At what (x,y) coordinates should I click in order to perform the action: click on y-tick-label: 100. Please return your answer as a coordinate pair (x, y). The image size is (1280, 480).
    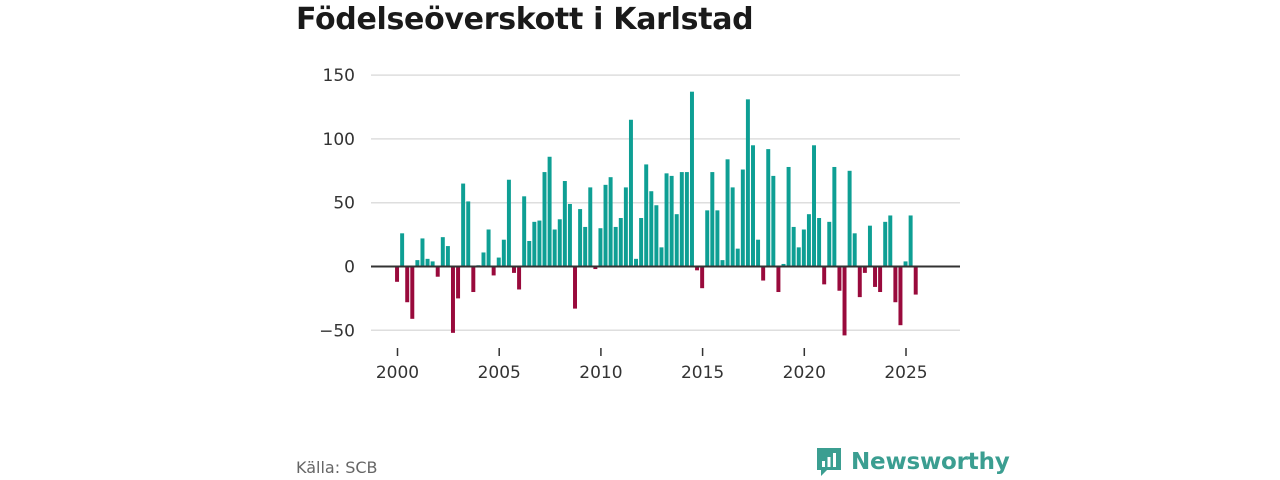
    Looking at the image, I should click on (339, 140).